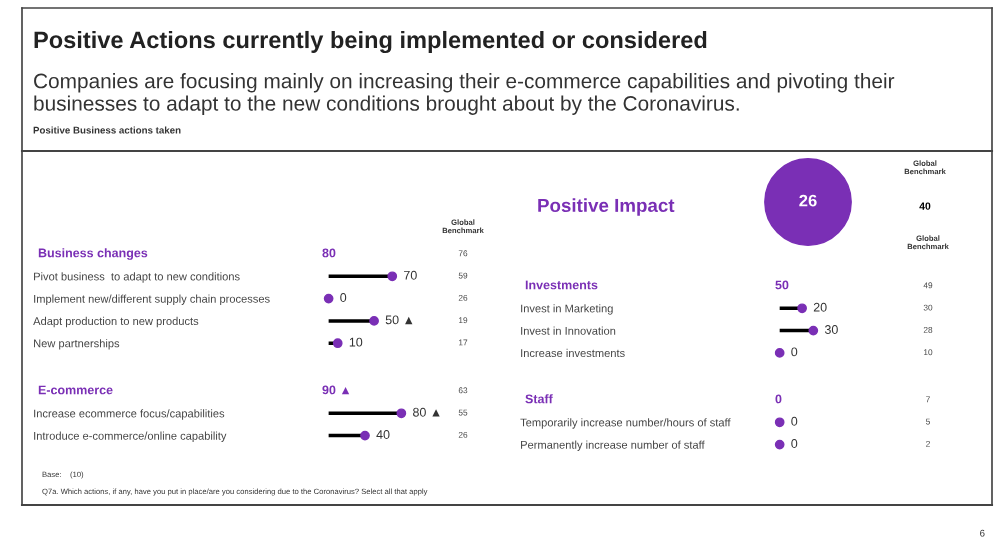 The height and width of the screenshot is (553, 1005). What do you see at coordinates (399, 320) in the screenshot?
I see `data-label: 50 ▲` at bounding box center [399, 320].